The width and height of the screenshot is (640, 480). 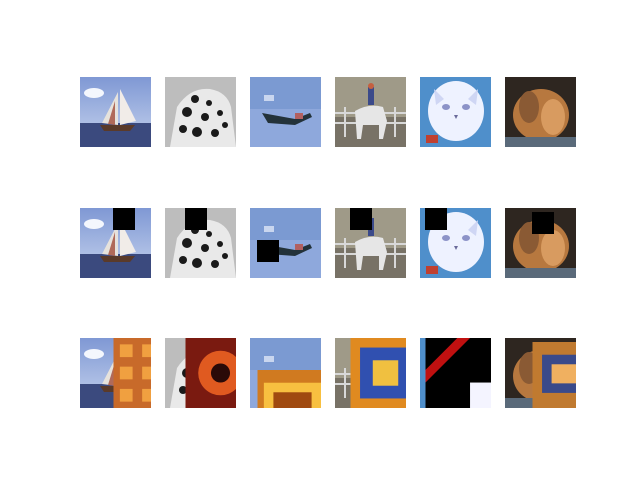 What do you see at coordinates (115, 243) in the screenshot?
I see `tile-ship-occluded` at bounding box center [115, 243].